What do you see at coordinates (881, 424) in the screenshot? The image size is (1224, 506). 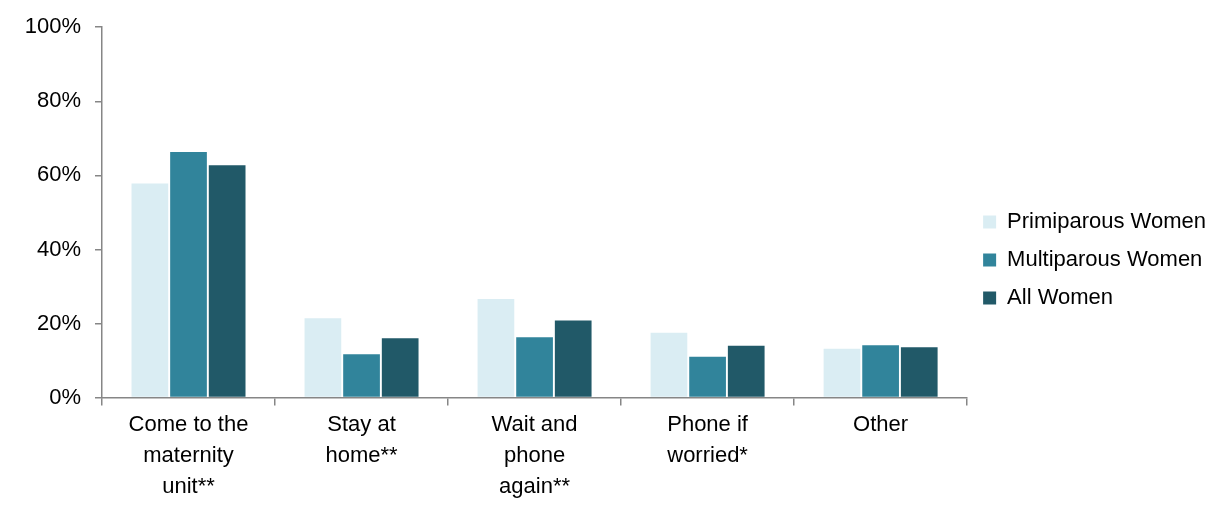 I see `x-tick-label: Other` at bounding box center [881, 424].